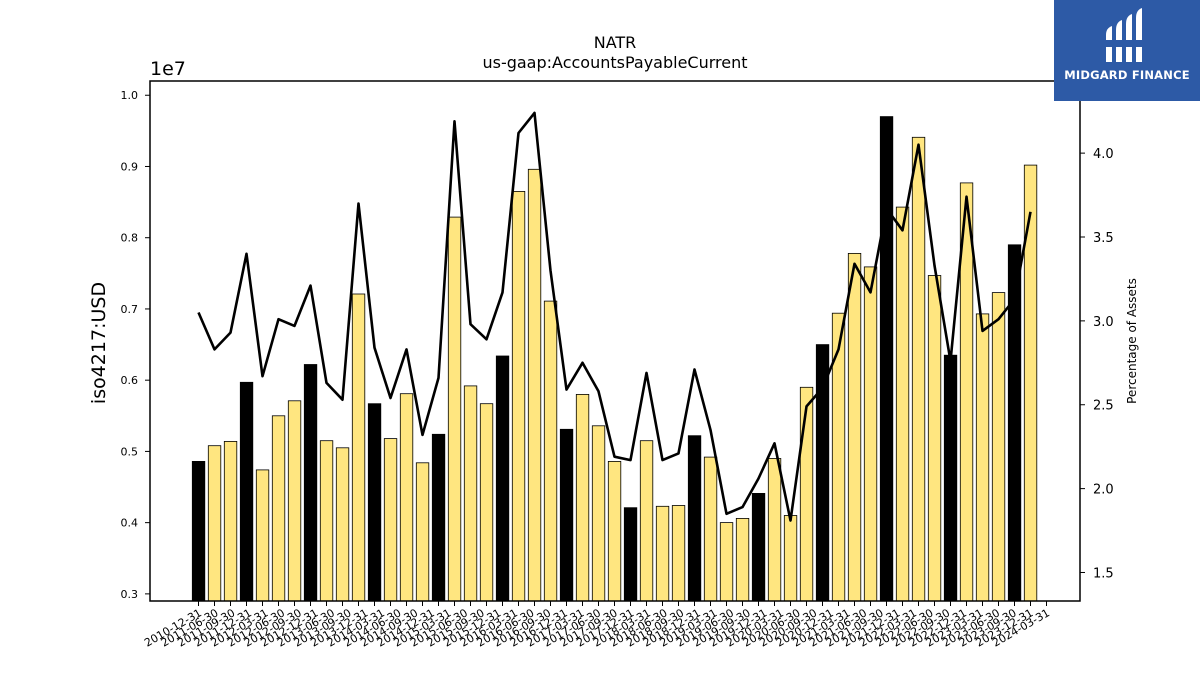 Image resolution: width=1200 pixels, height=675 pixels. Describe the element at coordinates (130, 523) in the screenshot. I see `y-tick-label: 0.4` at that location.